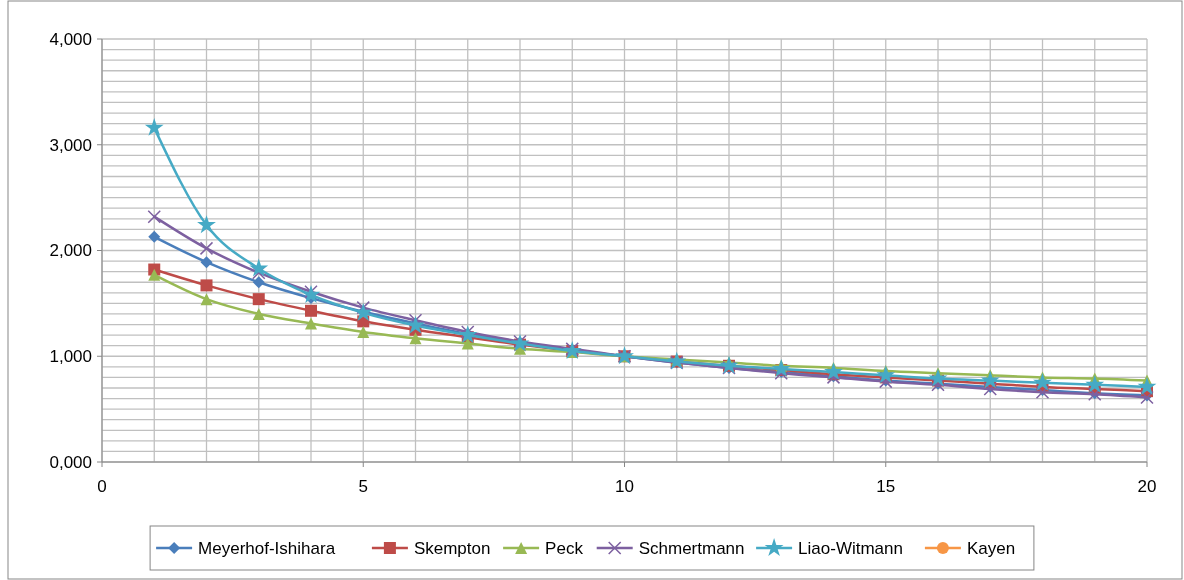 Image resolution: width=1184 pixels, height=580 pixels. What do you see at coordinates (1147, 486) in the screenshot?
I see `x-tick-label: 20` at bounding box center [1147, 486].